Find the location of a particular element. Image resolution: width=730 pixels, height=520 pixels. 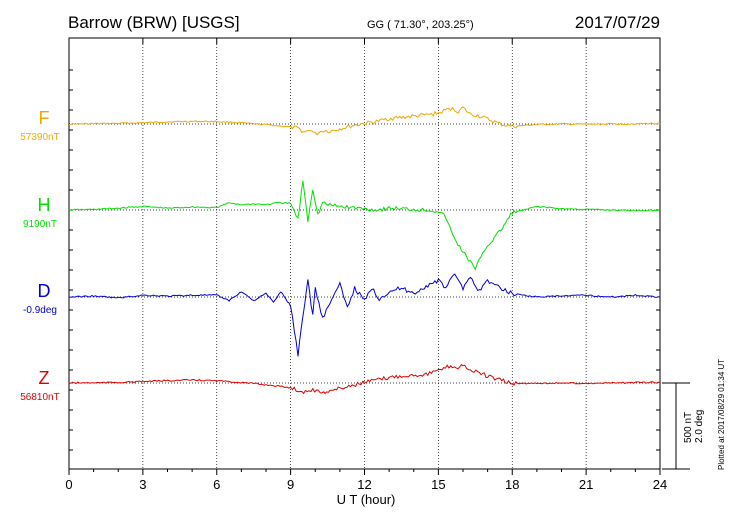

x-tick-label: 6 is located at coordinates (216, 484).